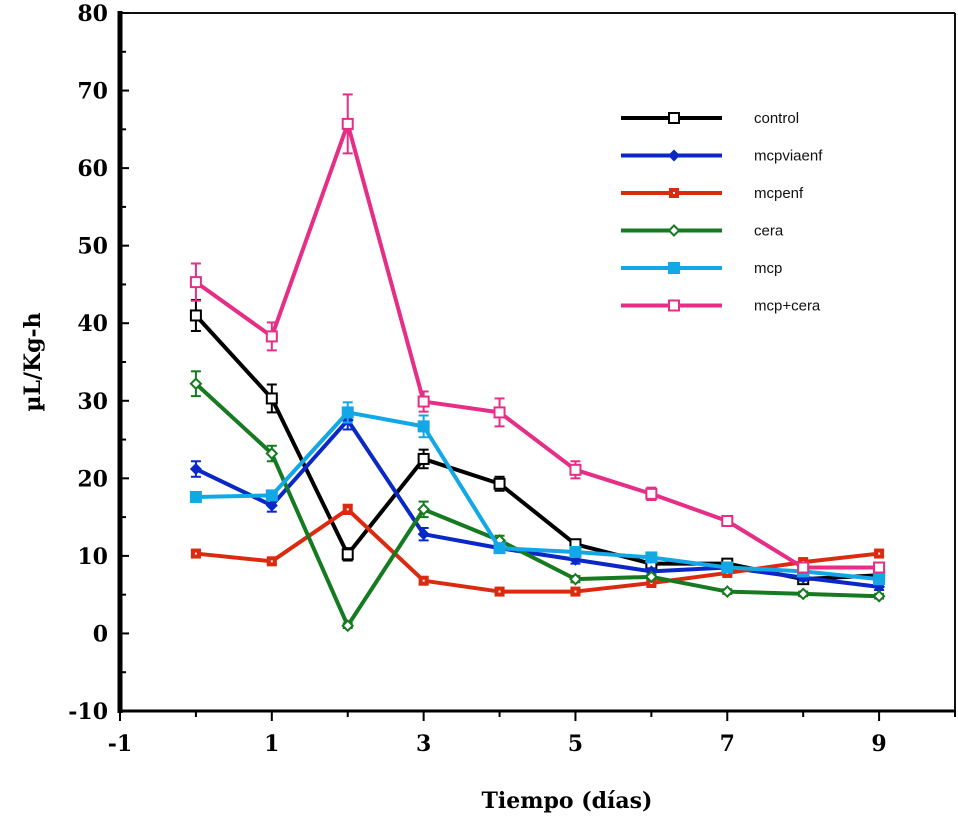 The height and width of the screenshot is (818, 958). Describe the element at coordinates (98, 363) in the screenshot. I see `y-axis: -10 0 10 20 30 40 50 60 70 80` at that location.